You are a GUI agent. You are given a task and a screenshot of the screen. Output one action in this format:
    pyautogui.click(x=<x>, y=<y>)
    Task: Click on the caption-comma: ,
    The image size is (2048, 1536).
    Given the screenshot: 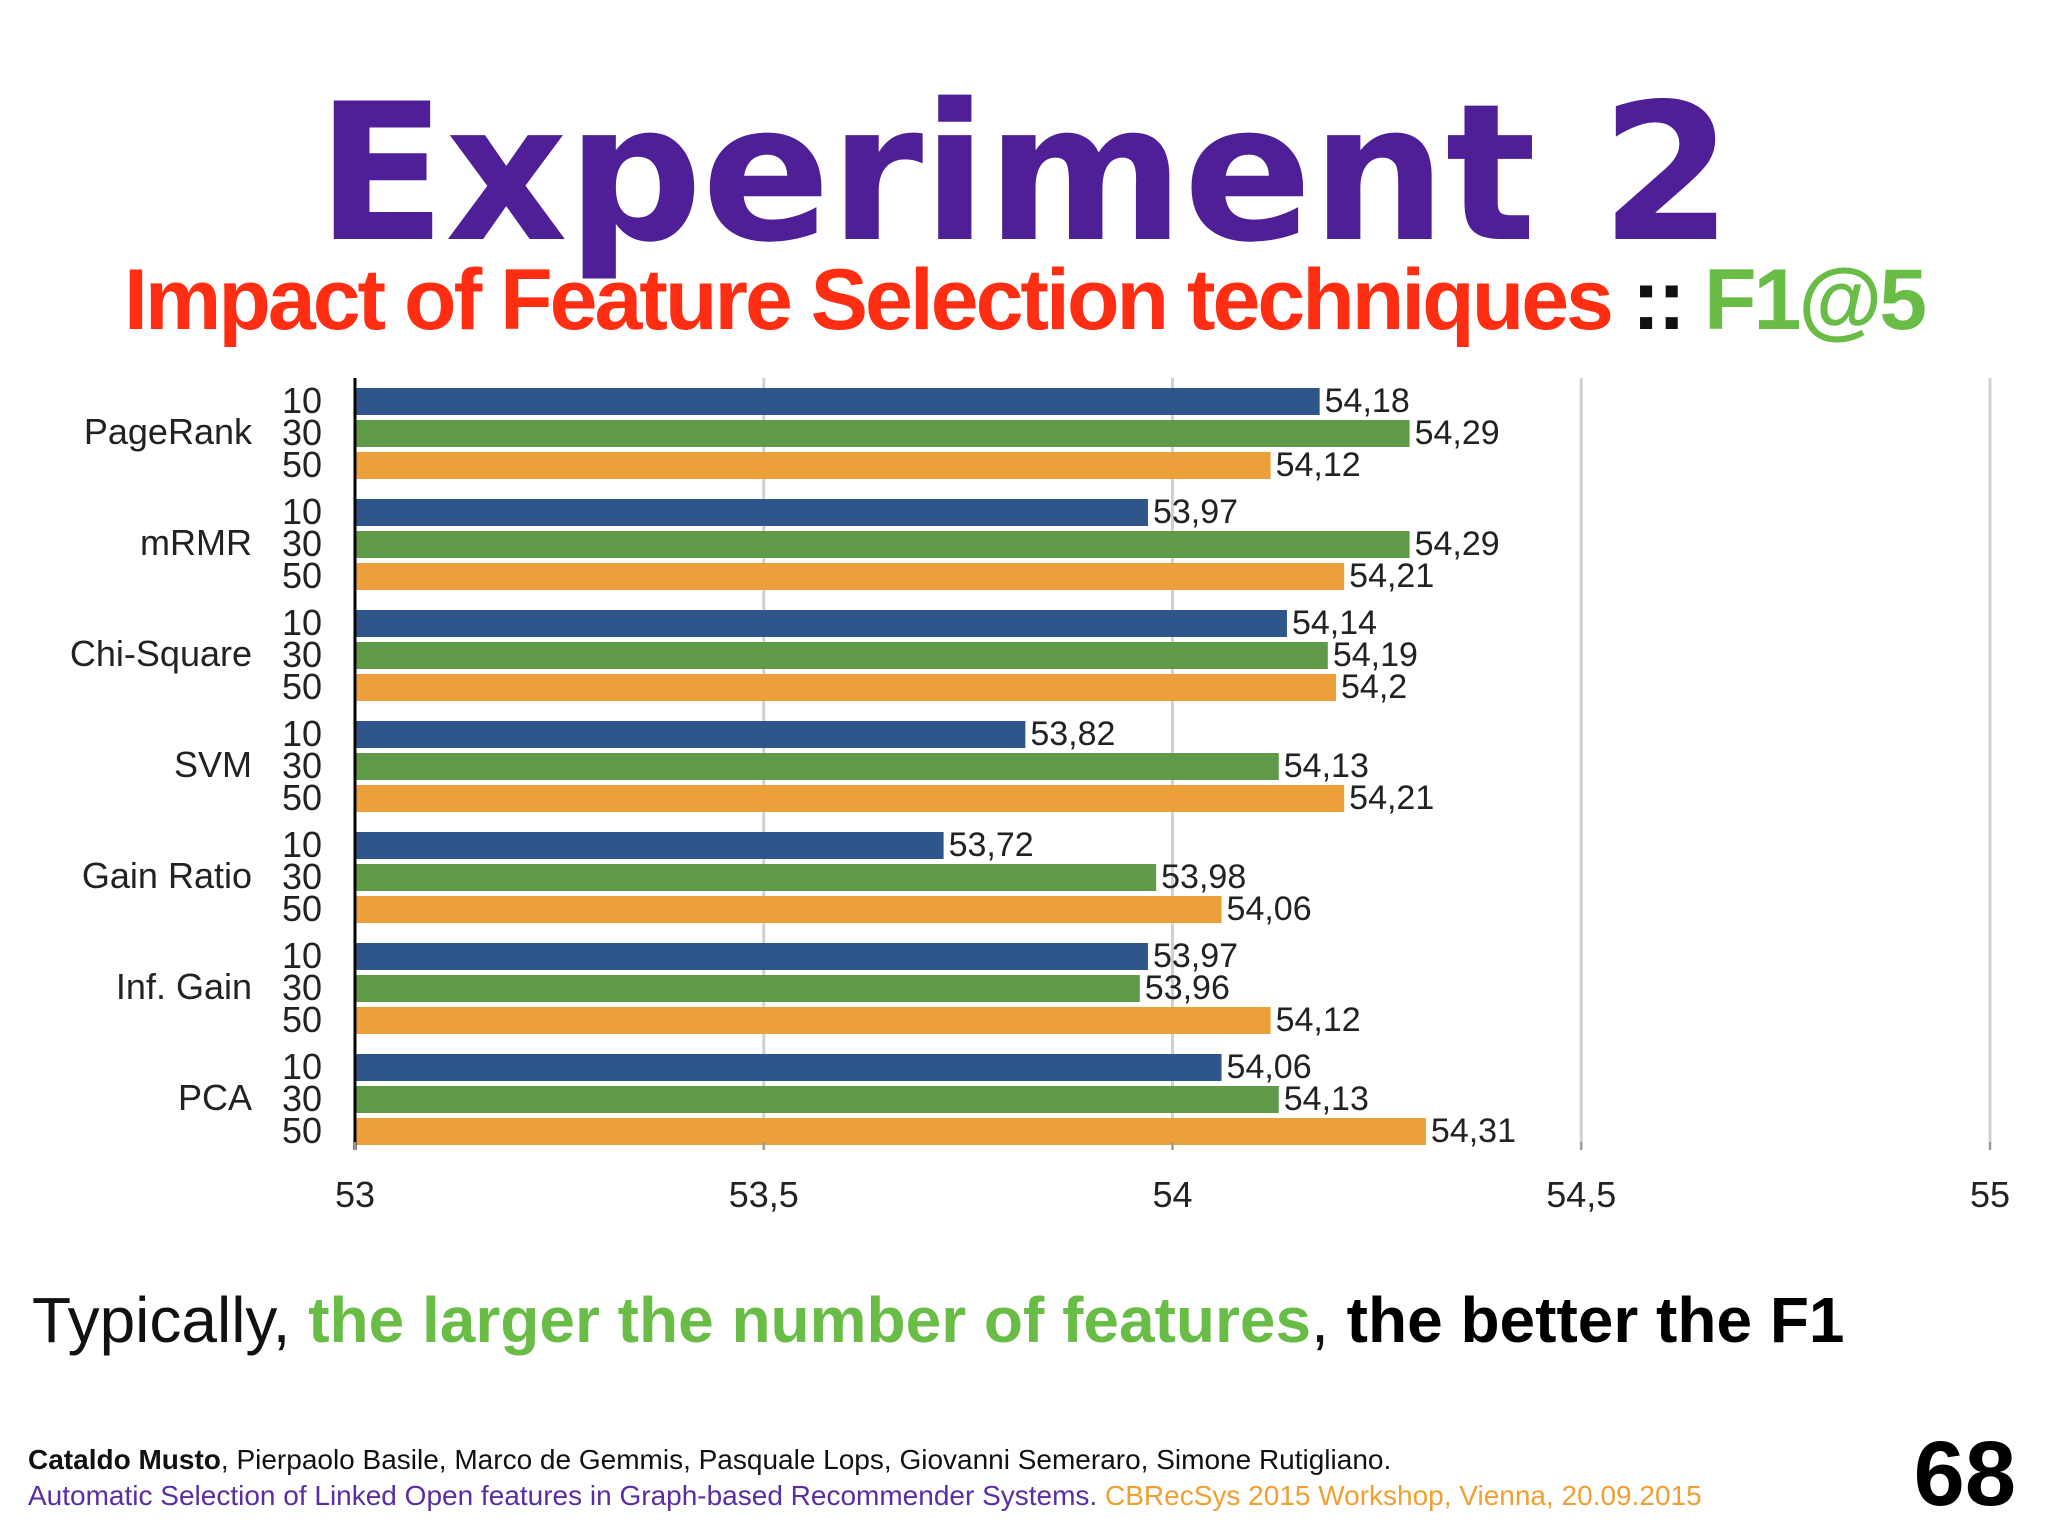 What is the action you would take?
    pyautogui.click(x=1329, y=1320)
    